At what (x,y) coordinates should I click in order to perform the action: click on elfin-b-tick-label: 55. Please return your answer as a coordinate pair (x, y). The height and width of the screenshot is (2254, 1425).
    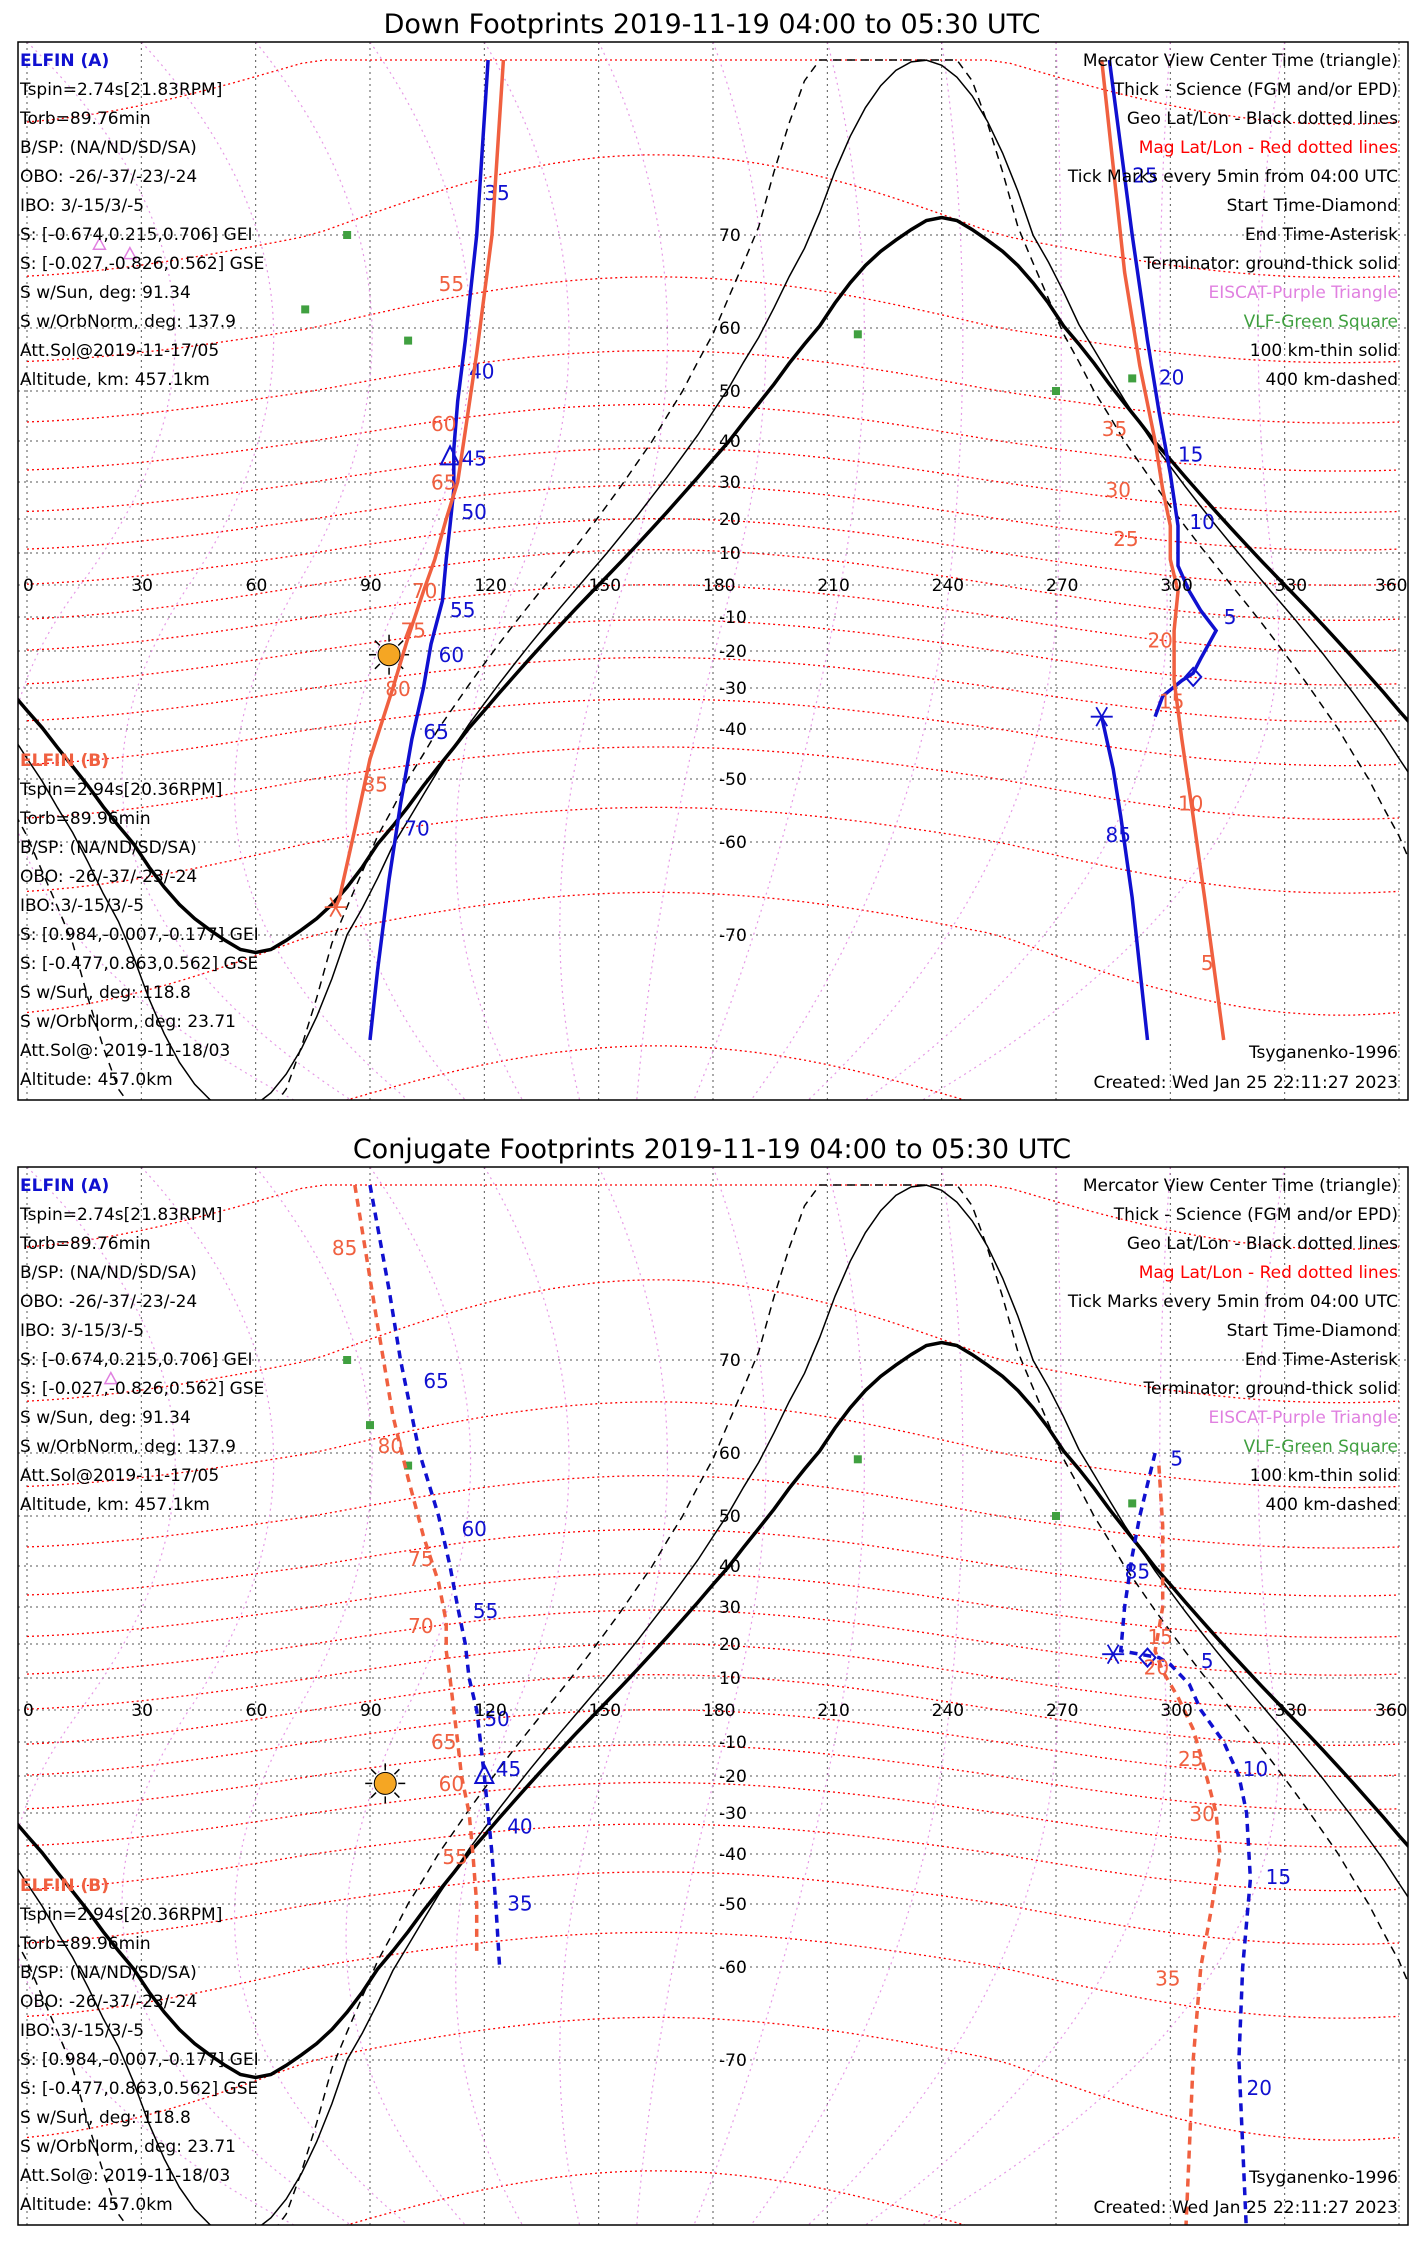
    Looking at the image, I should click on (451, 284).